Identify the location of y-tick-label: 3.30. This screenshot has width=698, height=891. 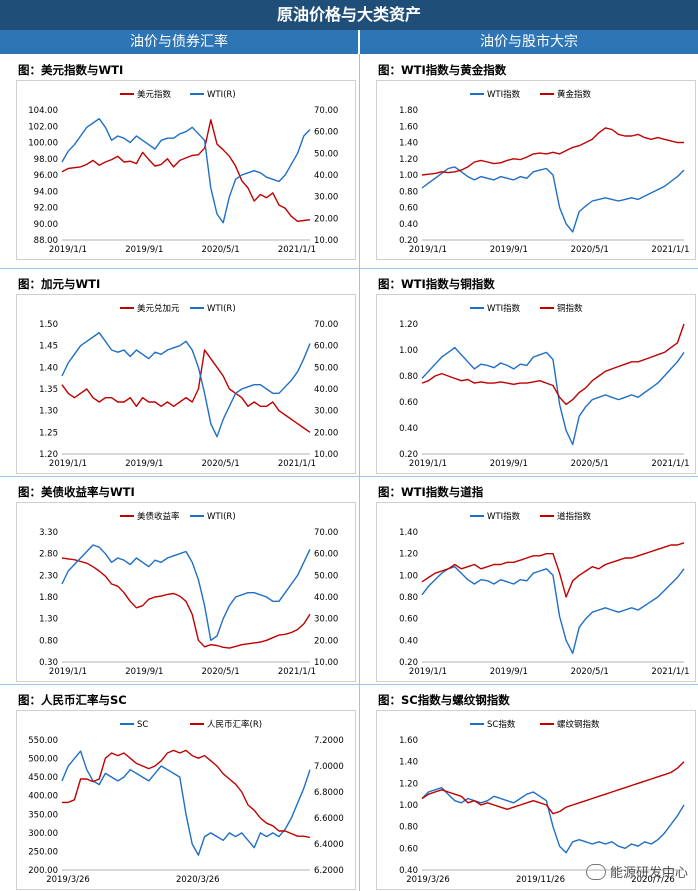
(48, 533).